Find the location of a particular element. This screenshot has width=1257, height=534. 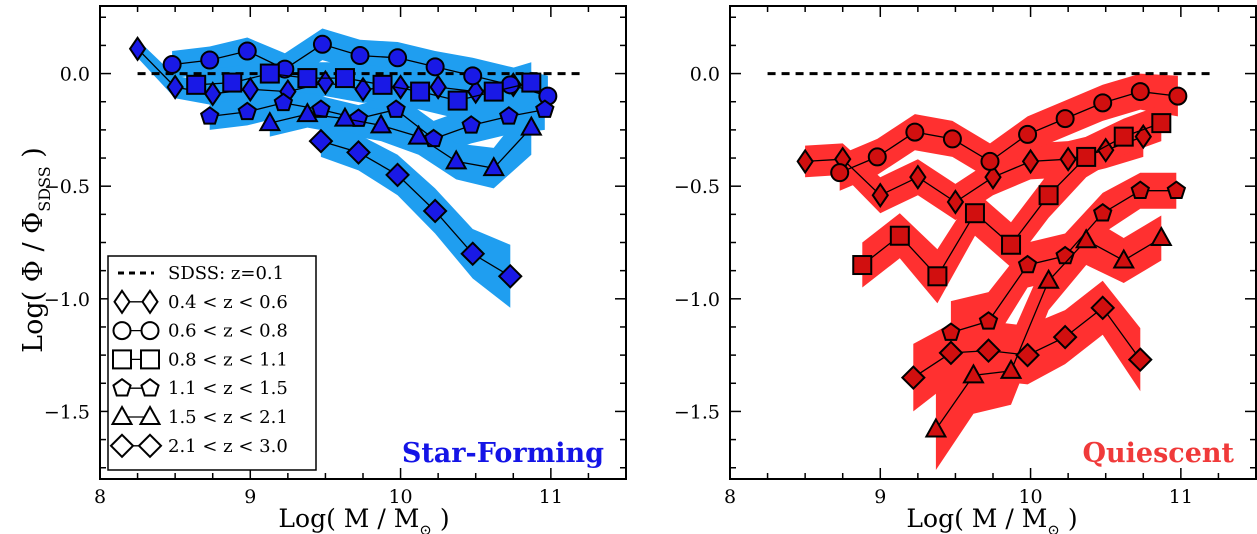

sf-x-tick-label: 8 is located at coordinates (100, 497).